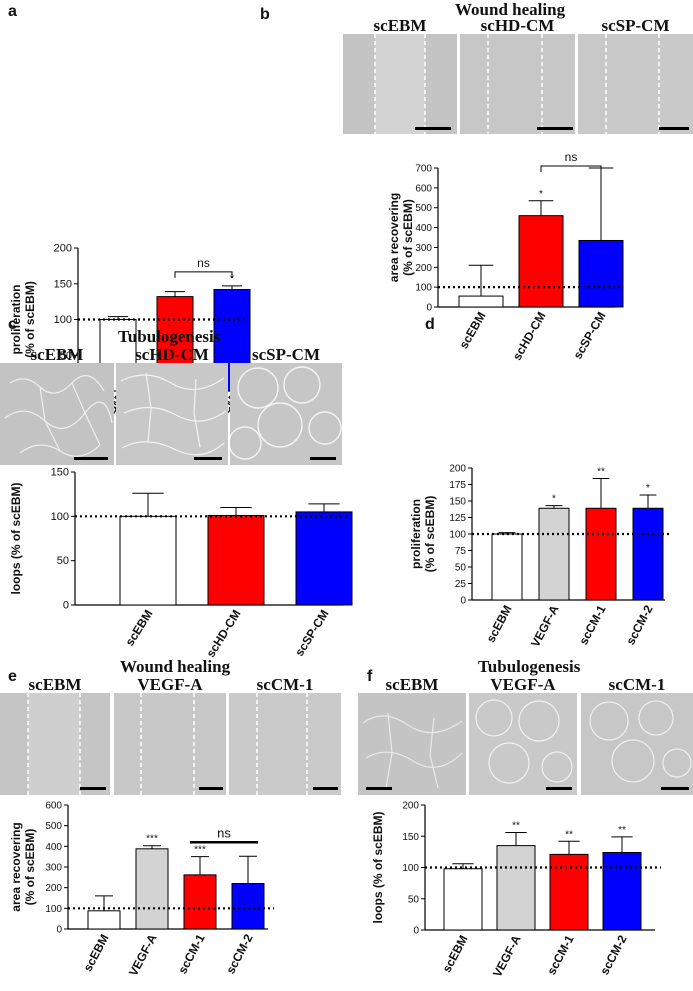 The image size is (693, 991). What do you see at coordinates (541, 261) in the screenshot?
I see `bar-scHD-CM` at bounding box center [541, 261].